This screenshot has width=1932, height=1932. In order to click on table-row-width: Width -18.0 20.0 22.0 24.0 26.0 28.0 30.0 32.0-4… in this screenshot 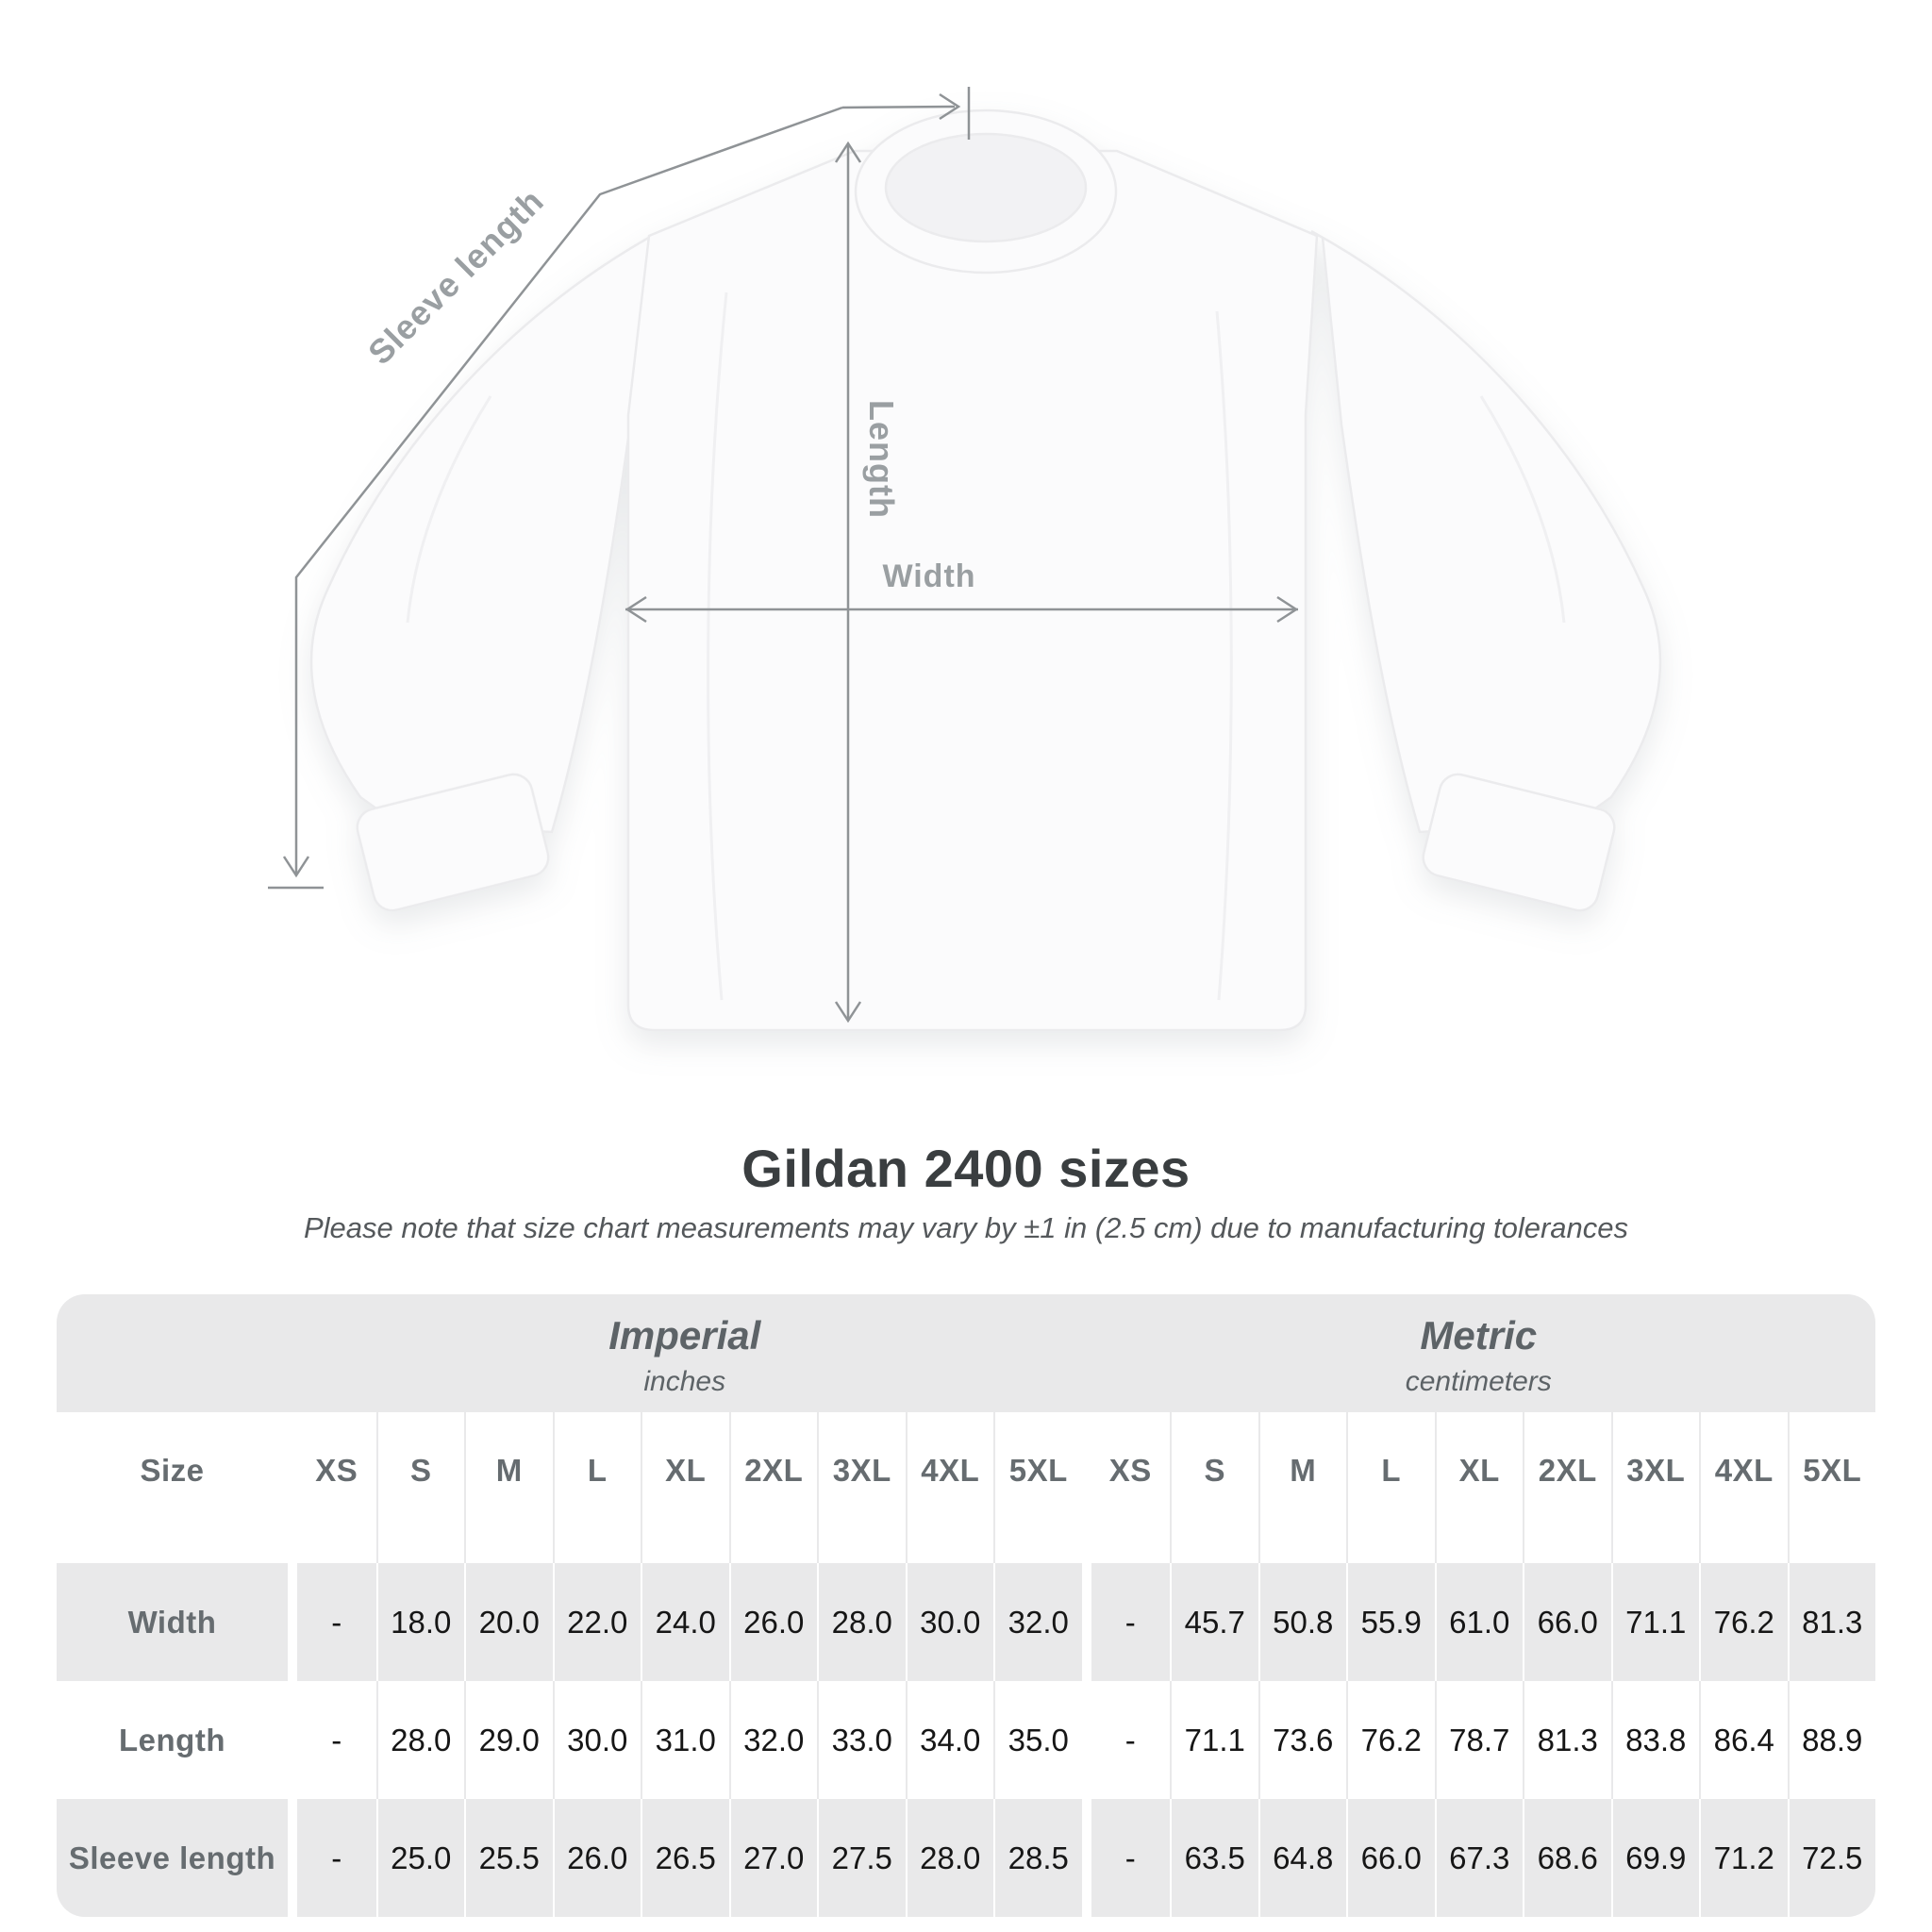, I will do `click(966, 1622)`.